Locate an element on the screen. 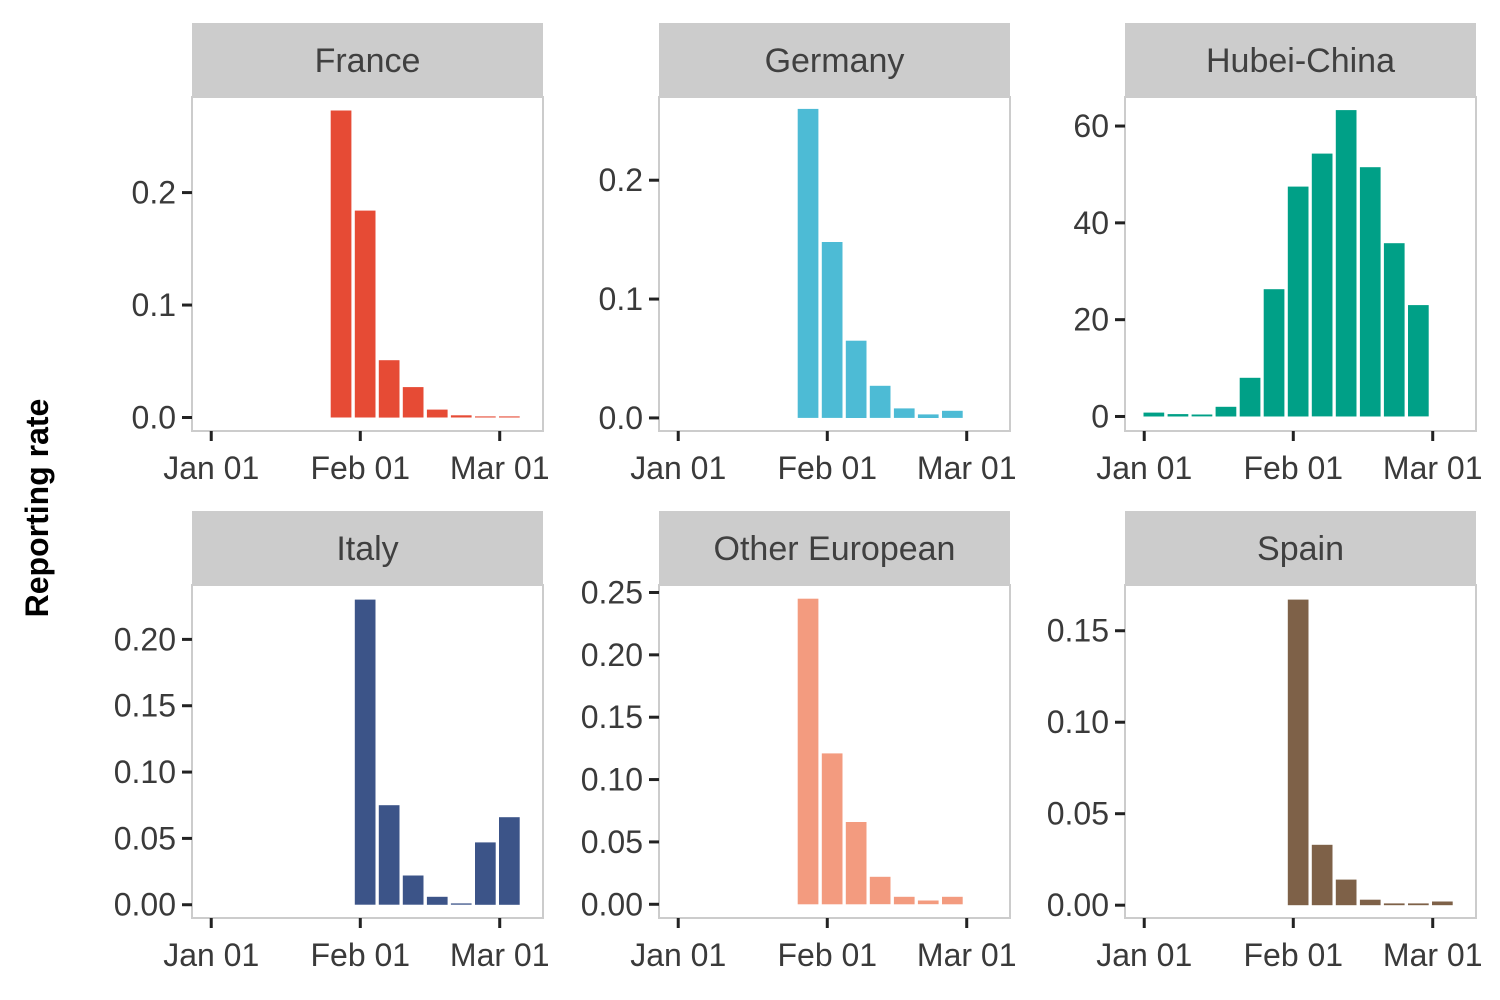 Image resolution: width=1500 pixels, height=1000 pixels. y-tick-label: 20 is located at coordinates (1091, 320).